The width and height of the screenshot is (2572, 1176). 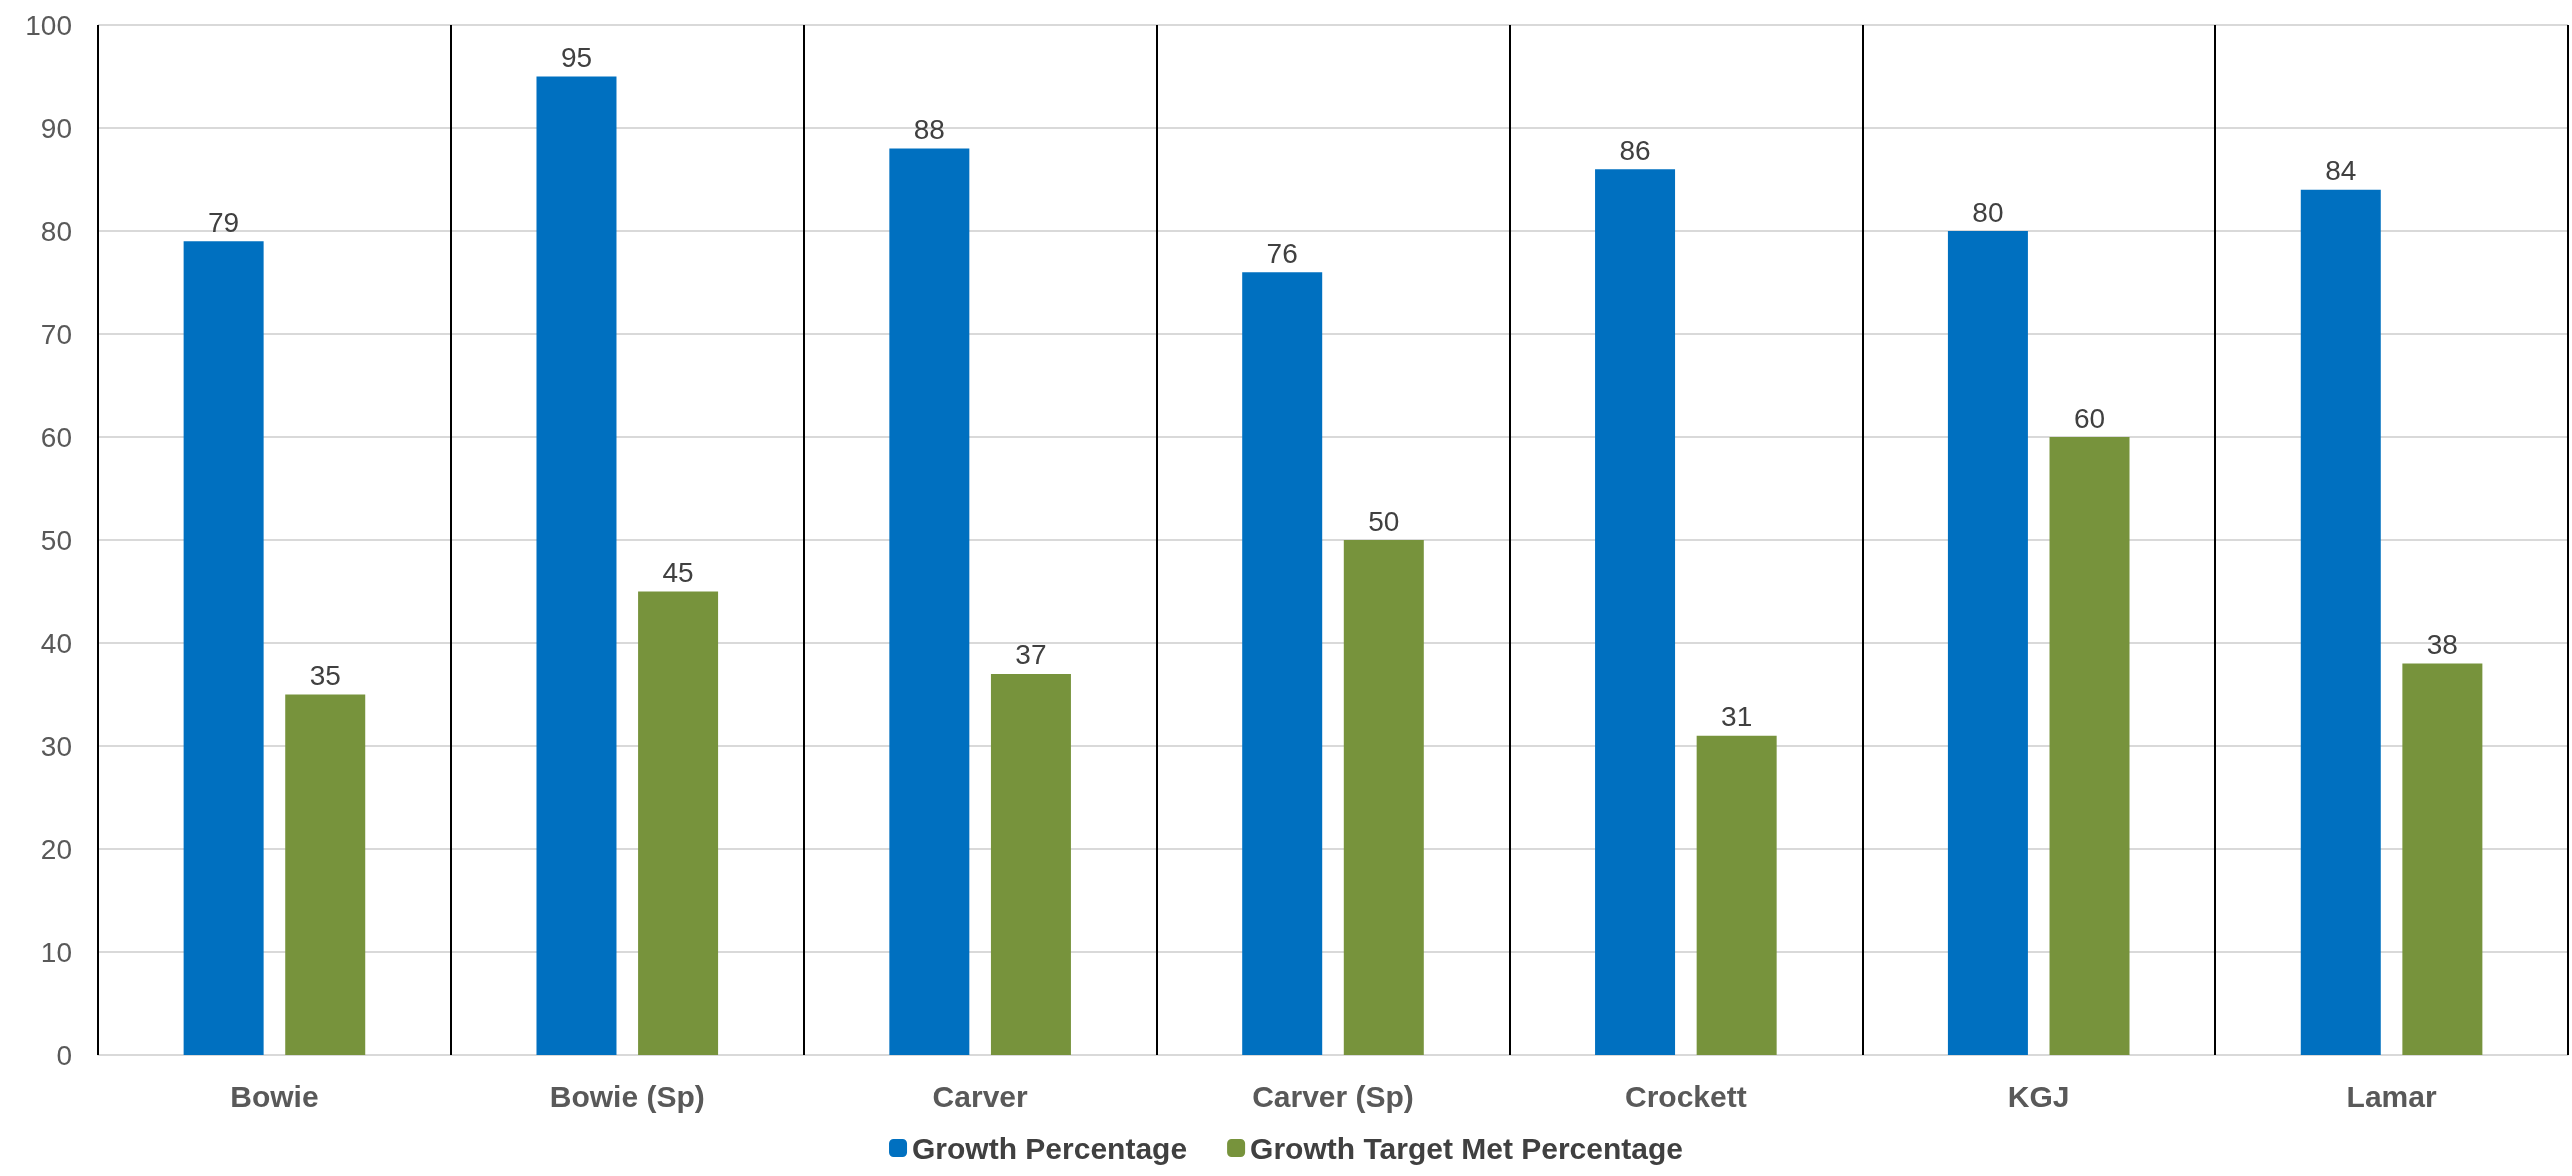 What do you see at coordinates (56, 334) in the screenshot?
I see `y-tick-label: 70` at bounding box center [56, 334].